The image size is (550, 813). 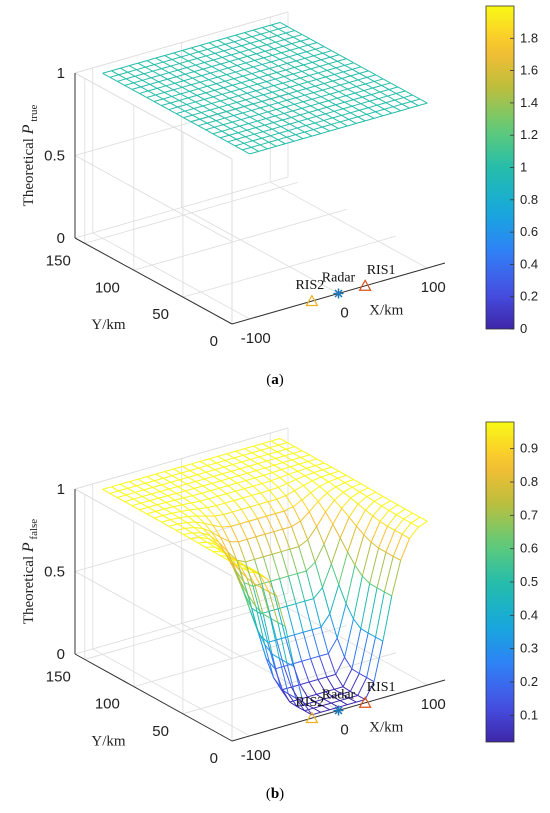 I want to click on colorbar-tick-label: 0.4, so click(x=529, y=614).